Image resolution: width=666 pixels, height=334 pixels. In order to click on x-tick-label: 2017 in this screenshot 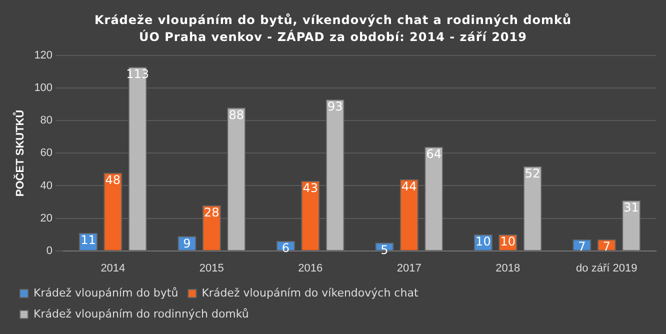, I will do `click(409, 268)`.